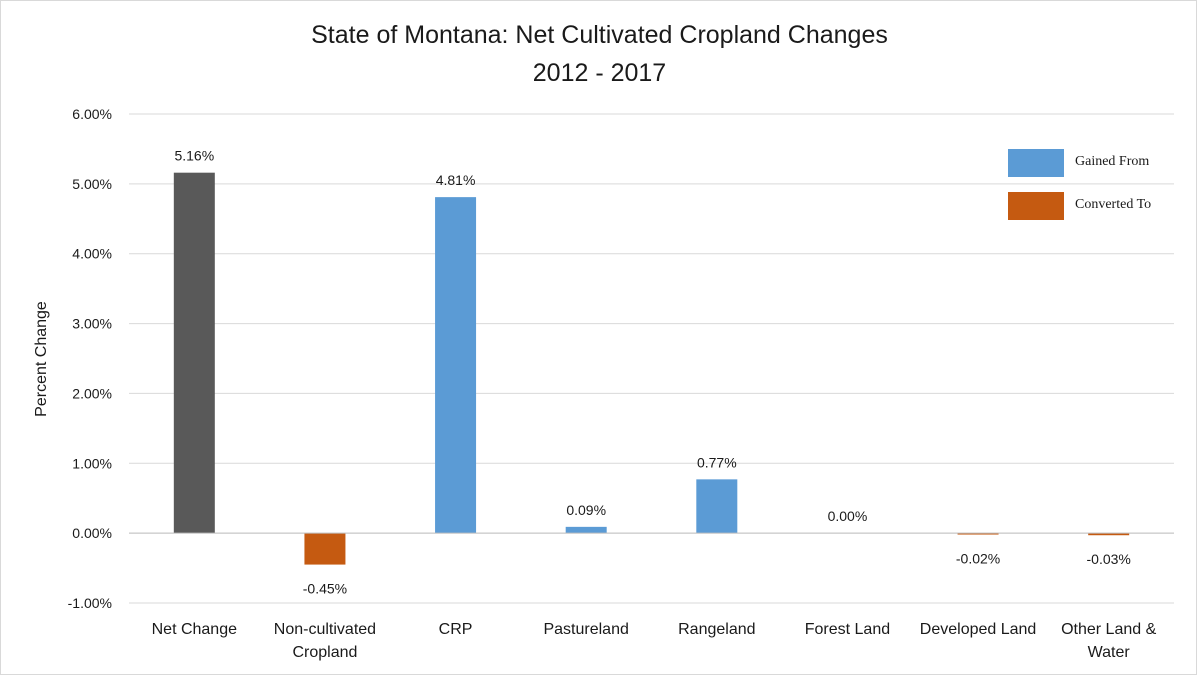  What do you see at coordinates (92, 324) in the screenshot?
I see `y-tick-label: 3.00%` at bounding box center [92, 324].